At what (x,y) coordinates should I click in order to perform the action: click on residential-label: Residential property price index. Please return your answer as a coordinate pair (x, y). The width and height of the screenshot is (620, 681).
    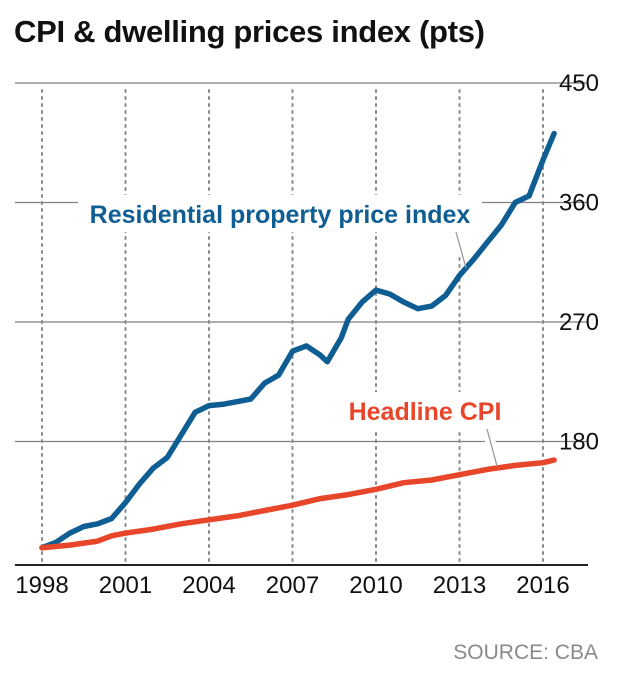
    Looking at the image, I should click on (280, 232).